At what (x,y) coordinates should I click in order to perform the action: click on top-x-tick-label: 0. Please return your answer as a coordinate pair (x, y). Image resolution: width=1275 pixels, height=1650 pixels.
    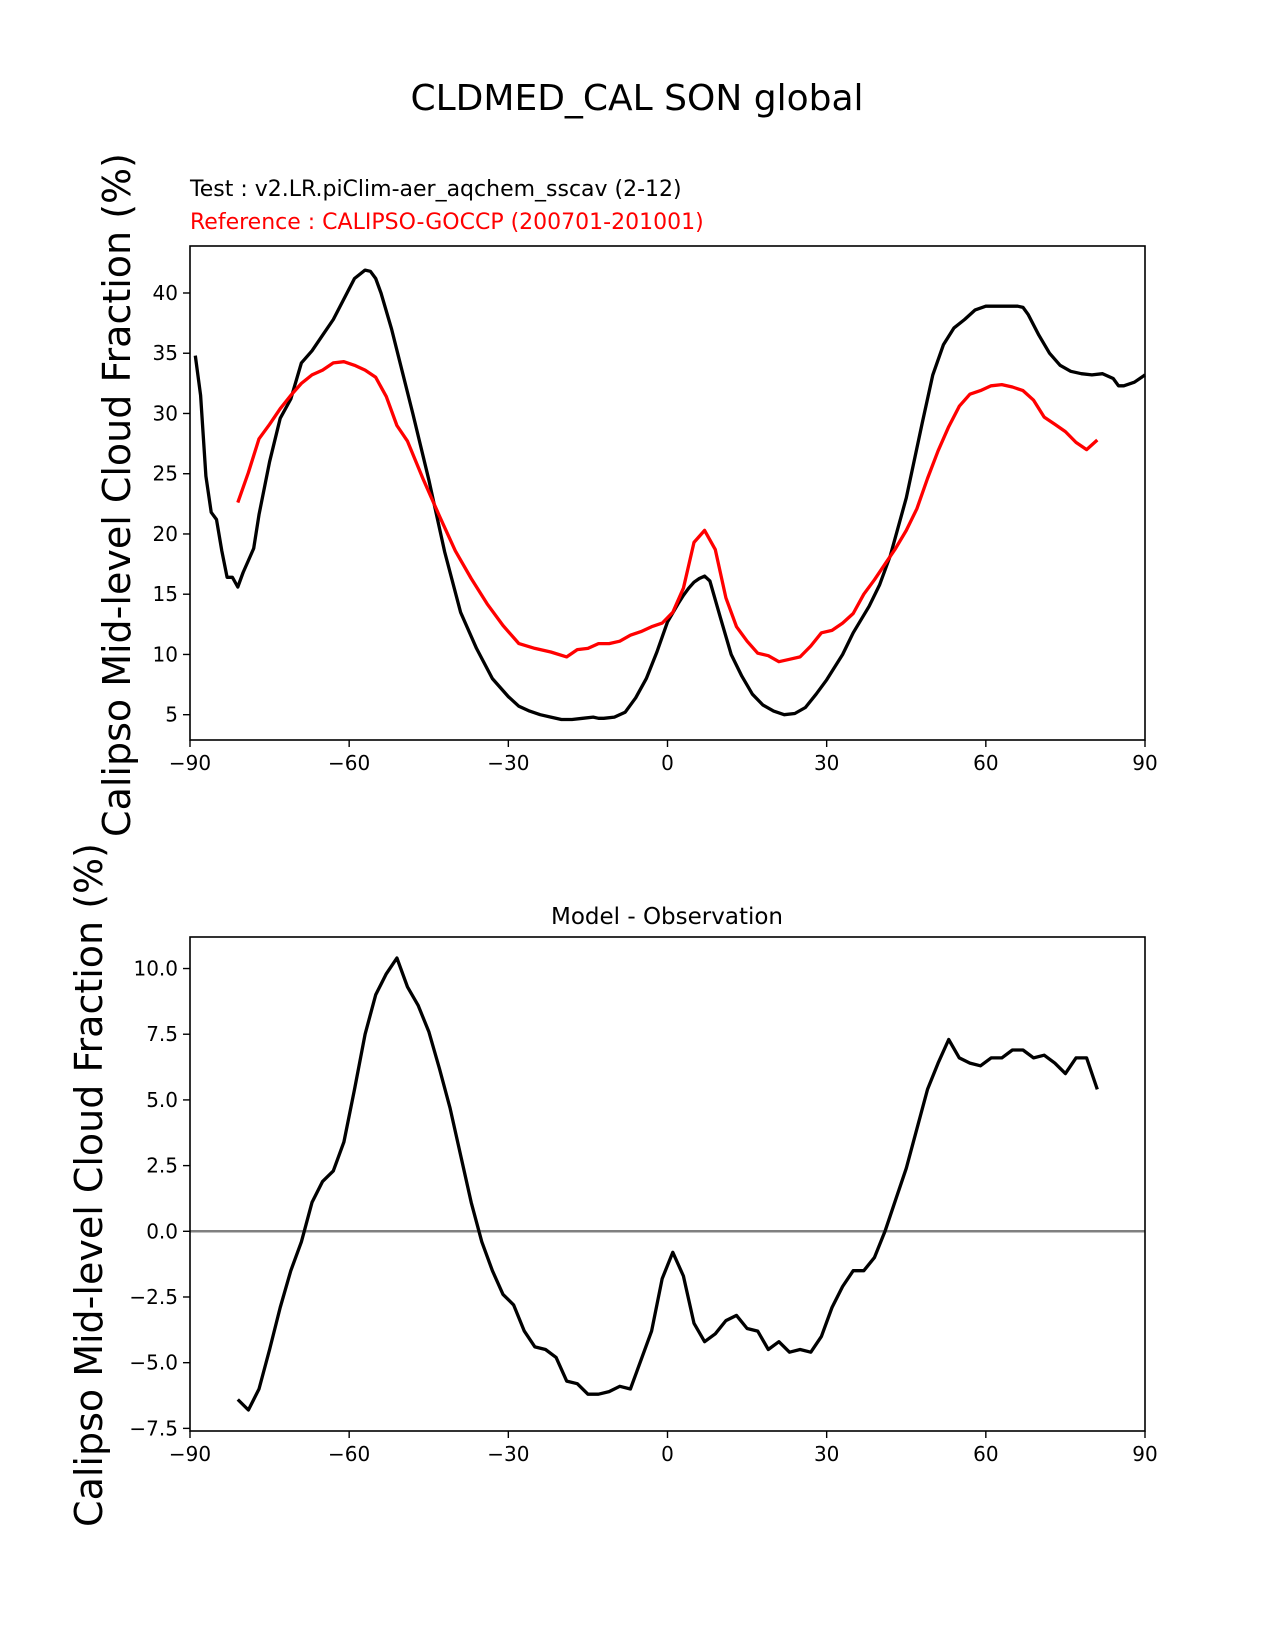
    Looking at the image, I should click on (667, 763).